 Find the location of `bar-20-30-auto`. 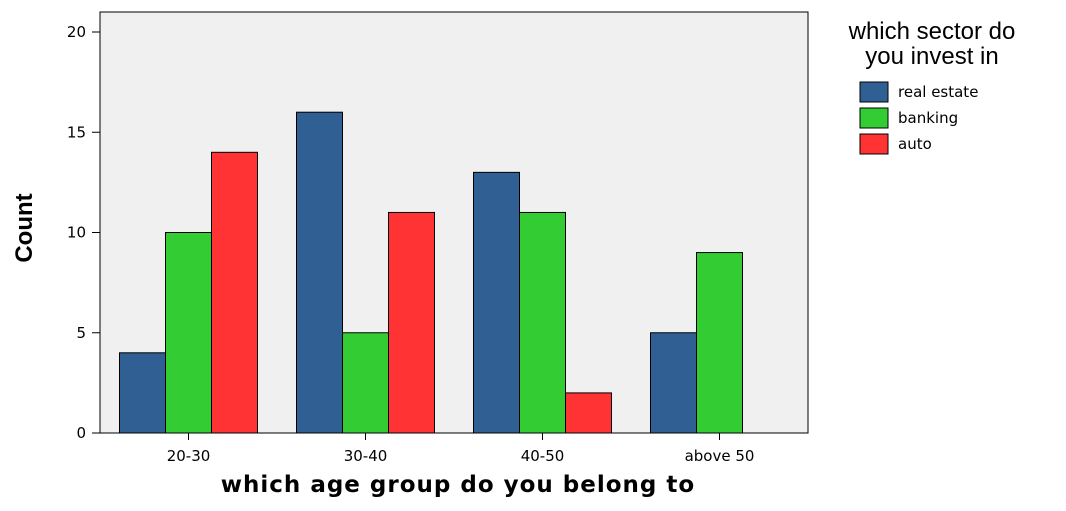

bar-20-30-auto is located at coordinates (234, 292).